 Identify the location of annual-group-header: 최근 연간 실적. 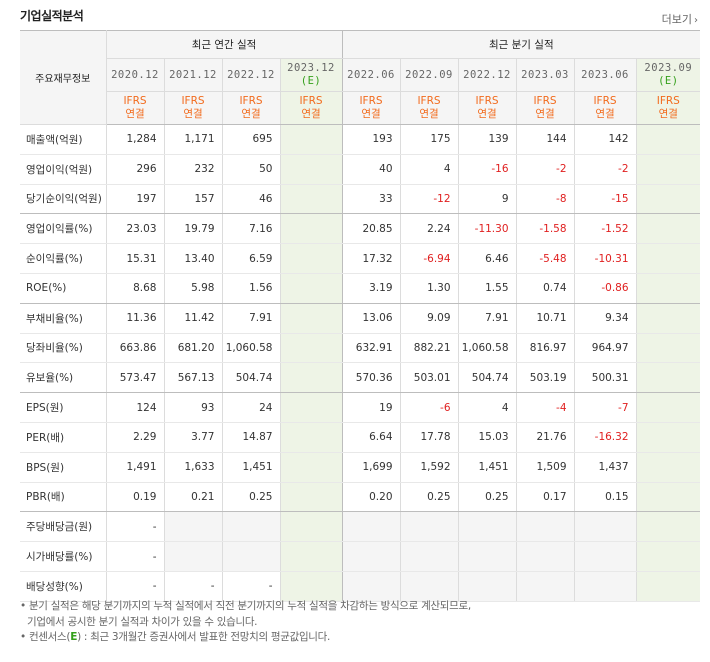
(224, 44).